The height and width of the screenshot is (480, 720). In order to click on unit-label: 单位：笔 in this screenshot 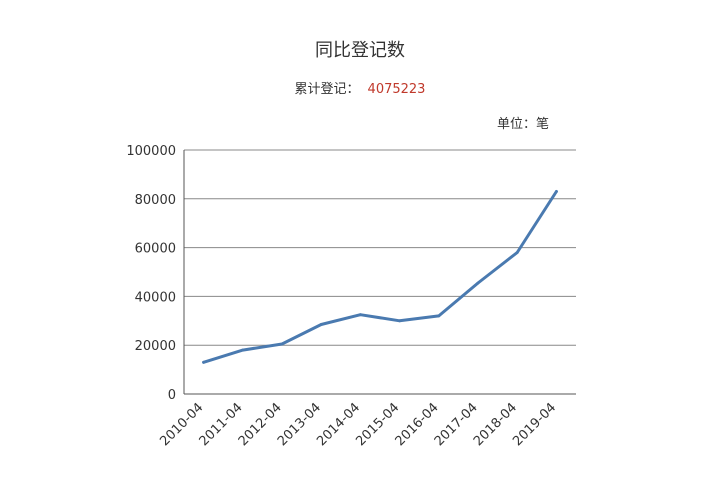, I will do `click(523, 124)`.